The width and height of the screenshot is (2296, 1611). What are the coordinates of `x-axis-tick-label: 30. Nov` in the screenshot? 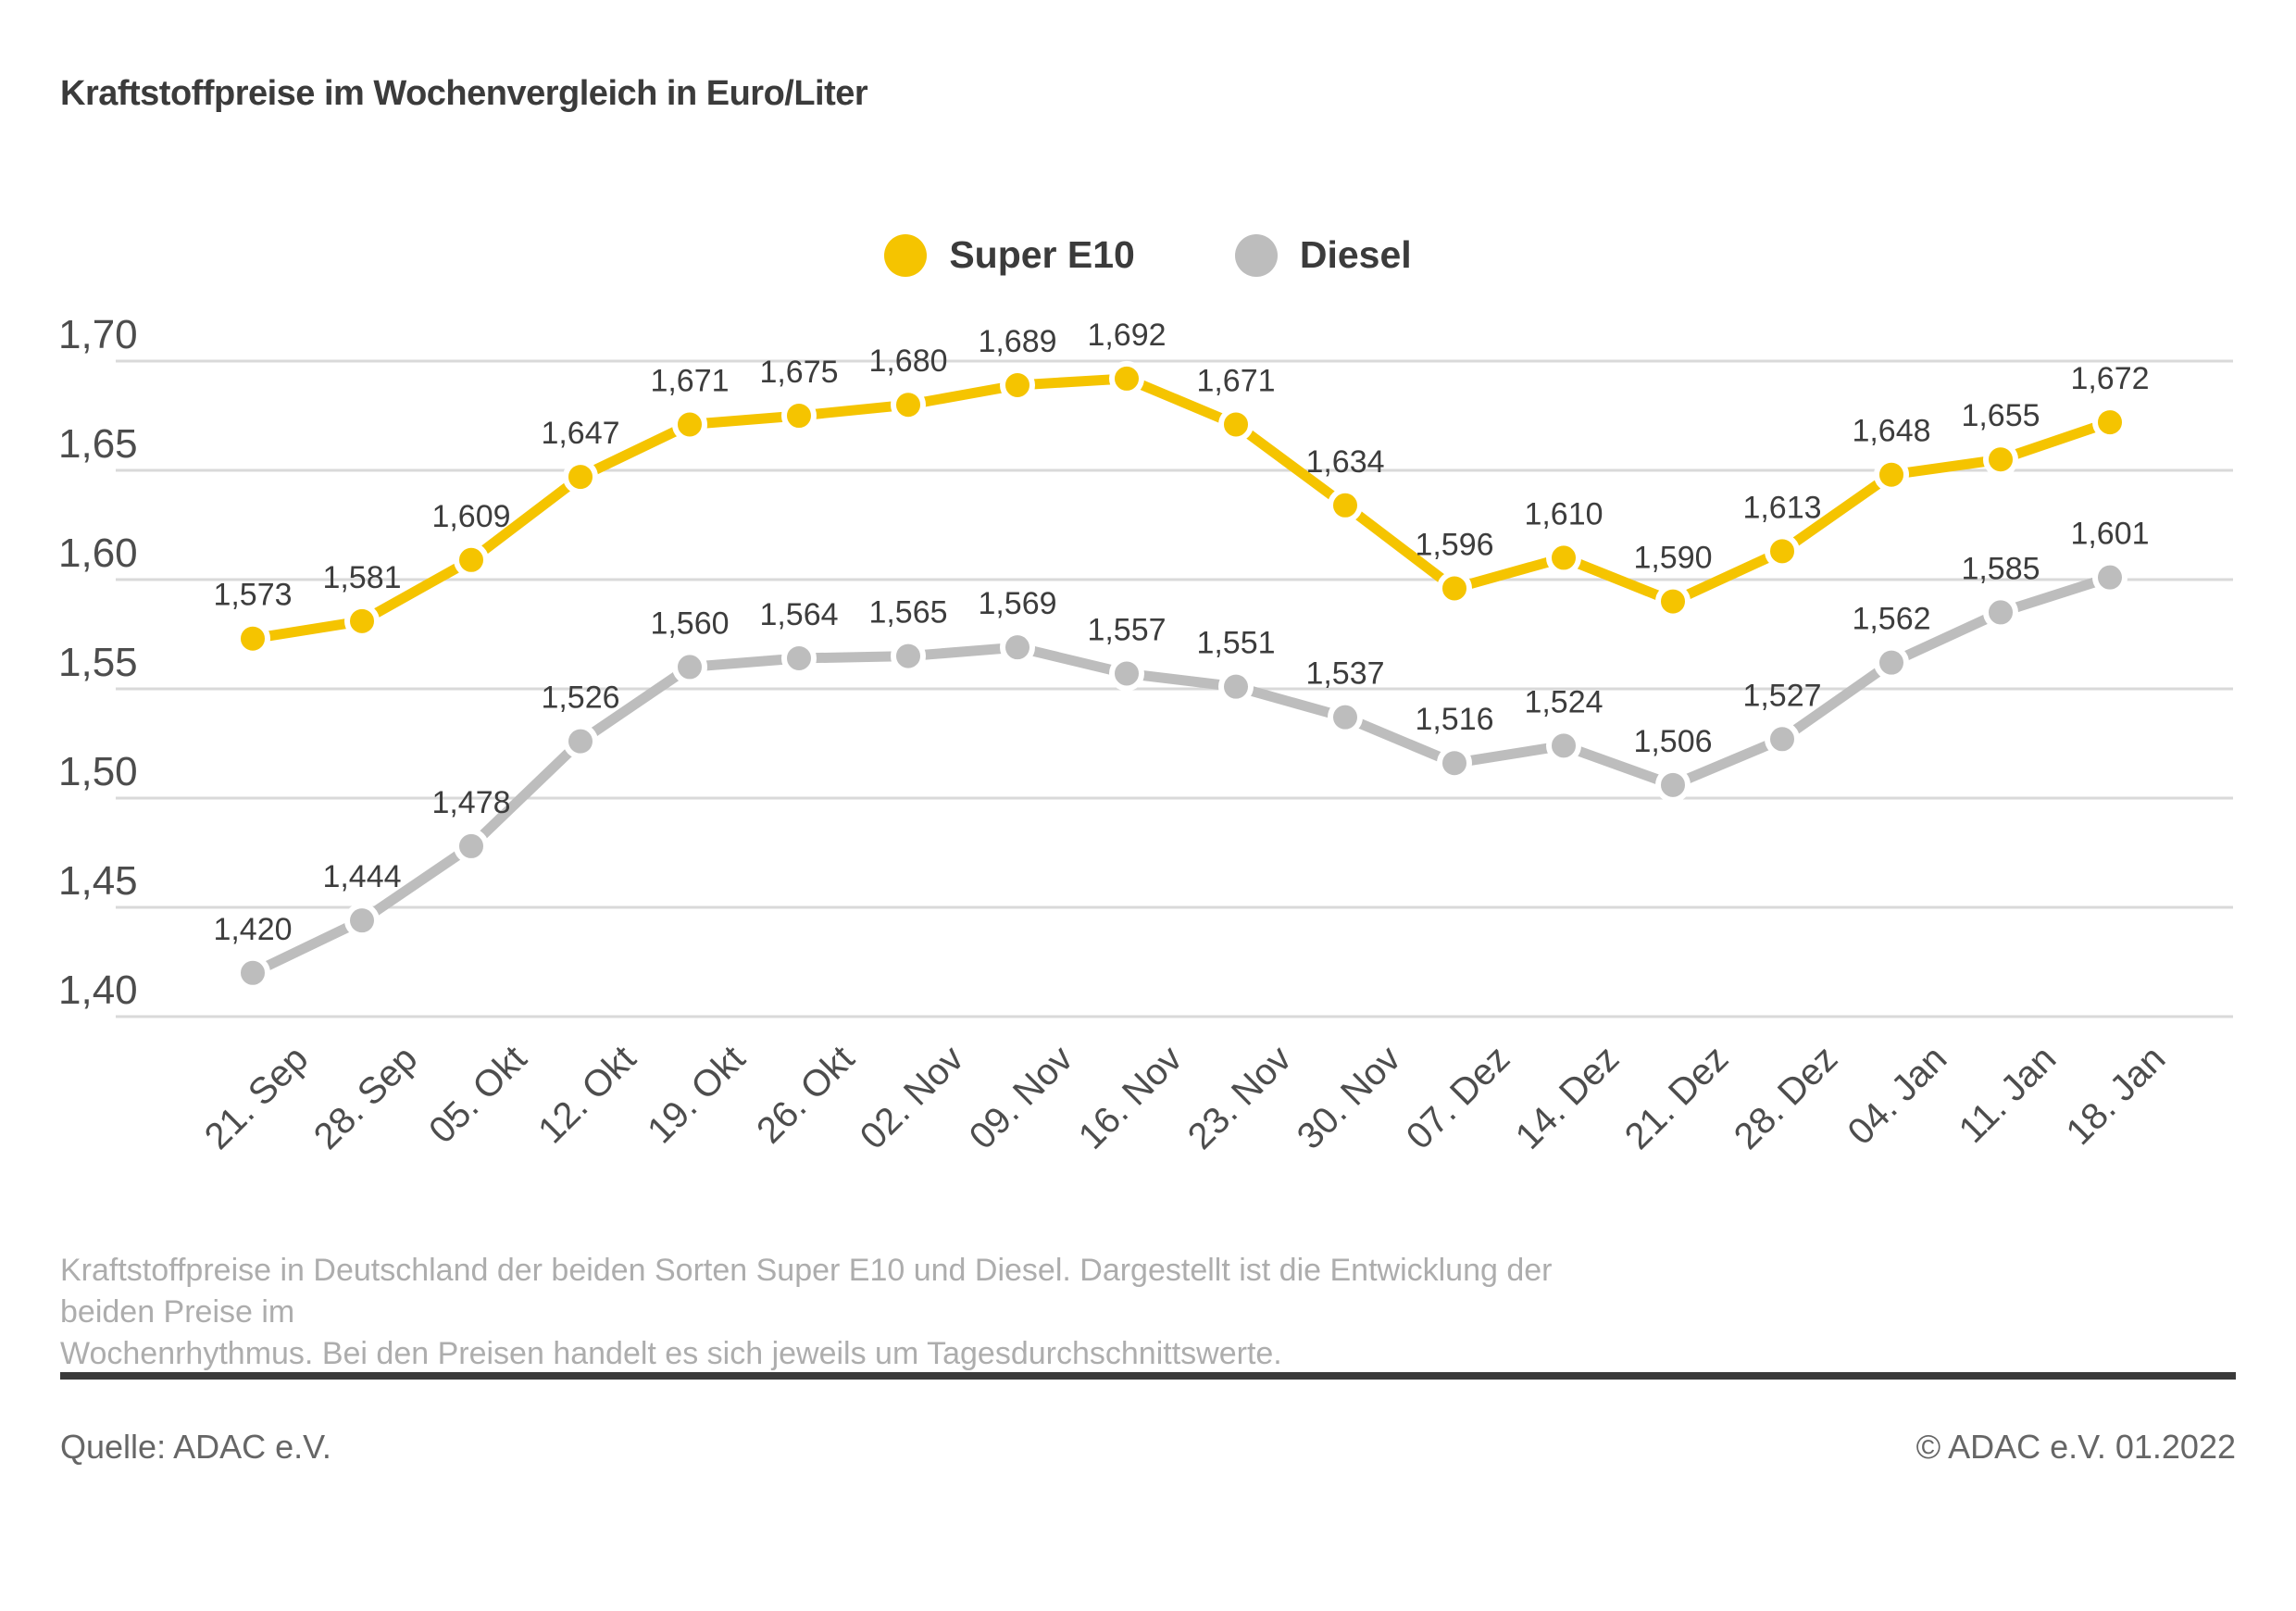 It's located at (1349, 1097).